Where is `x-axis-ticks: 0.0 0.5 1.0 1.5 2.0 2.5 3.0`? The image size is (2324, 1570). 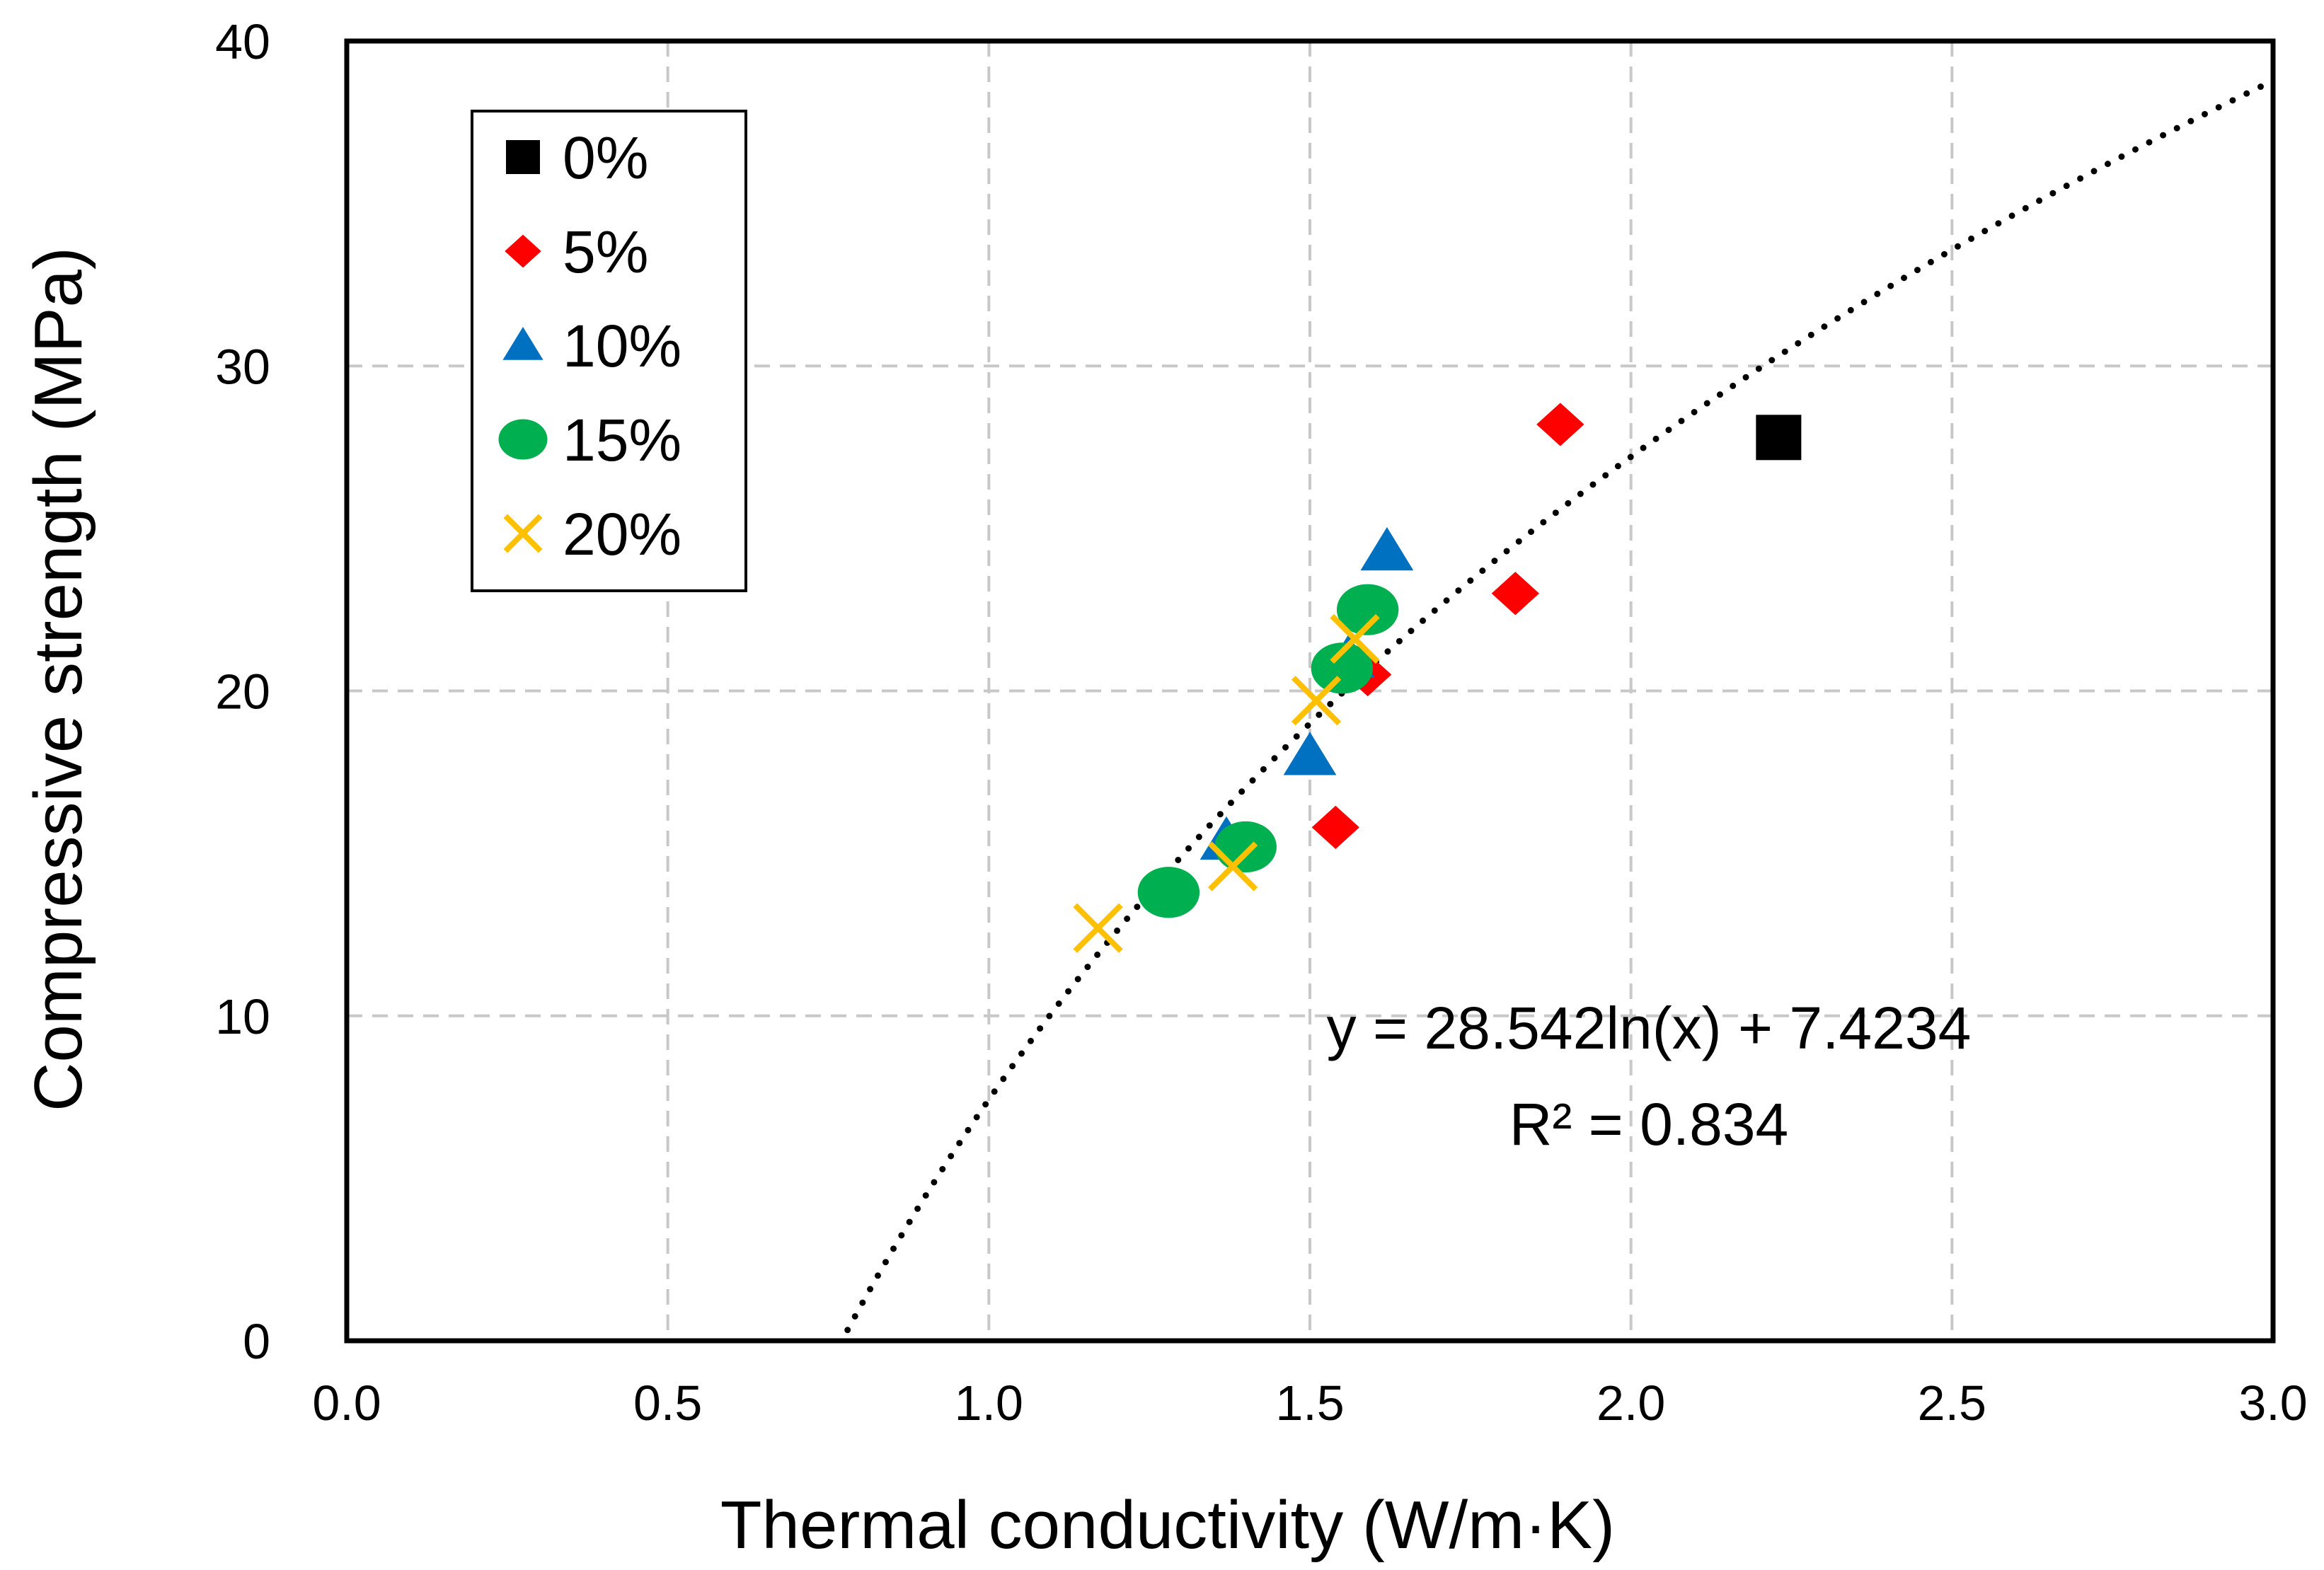
x-axis-ticks: 0.0 0.5 1.0 1.5 2.0 2.5 3.0 is located at coordinates (1309, 1403).